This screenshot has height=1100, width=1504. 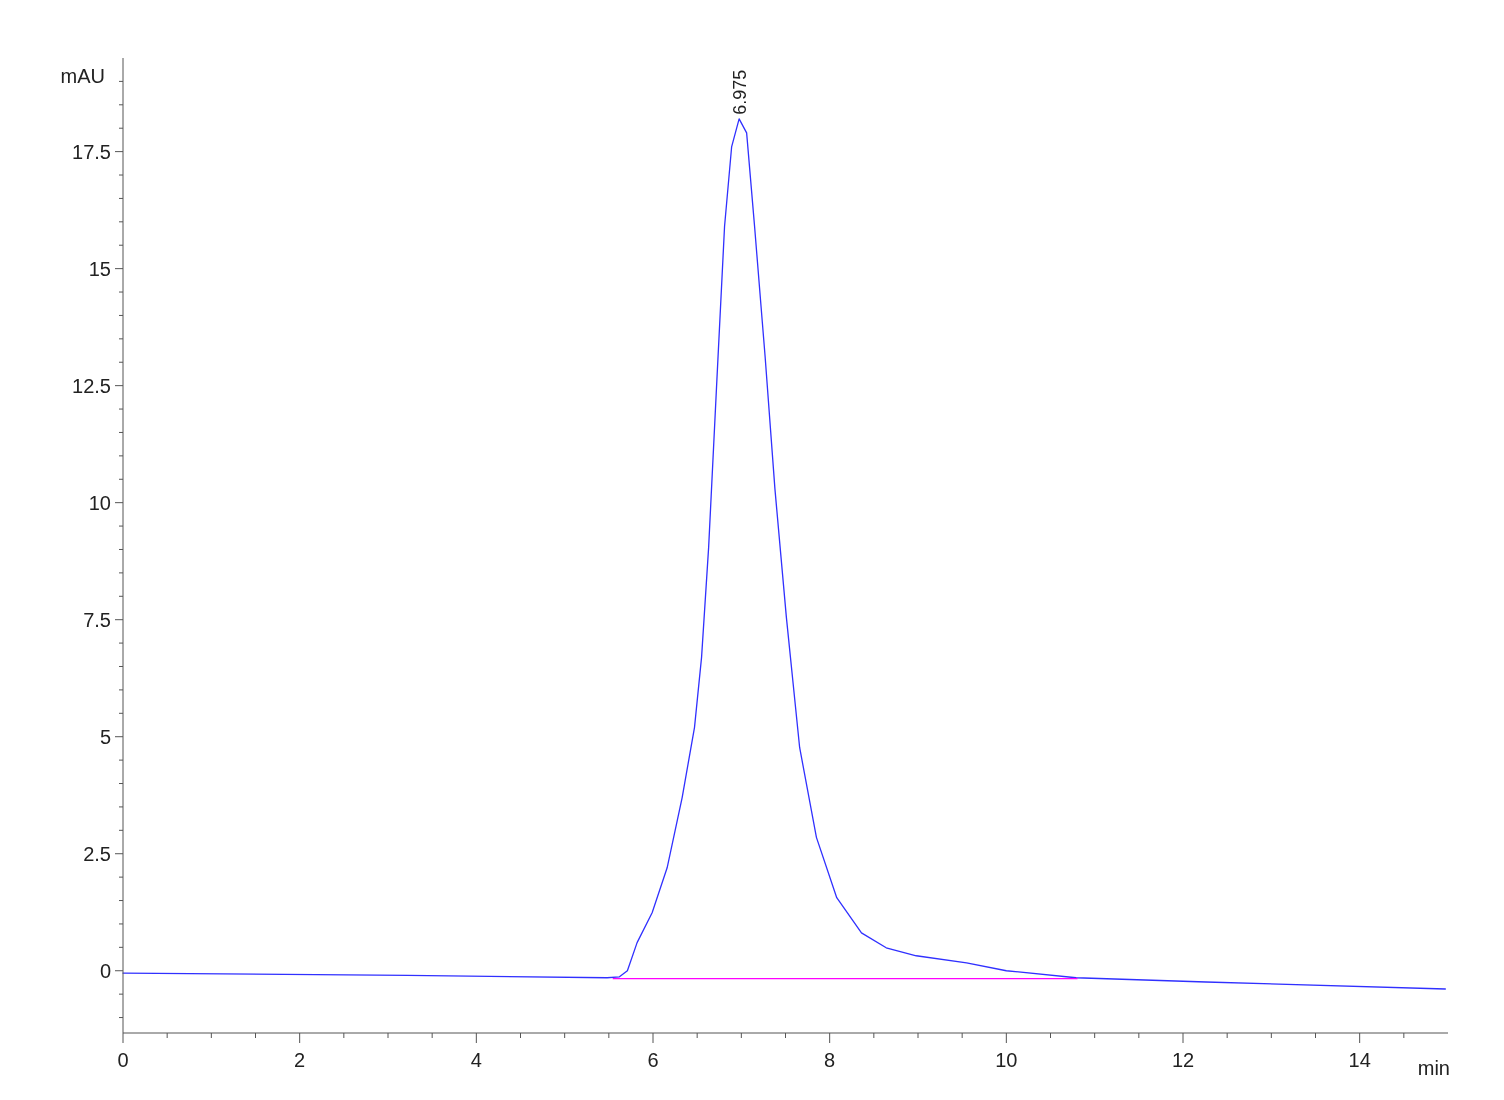 What do you see at coordinates (830, 1060) in the screenshot?
I see `x-tick-label: 8` at bounding box center [830, 1060].